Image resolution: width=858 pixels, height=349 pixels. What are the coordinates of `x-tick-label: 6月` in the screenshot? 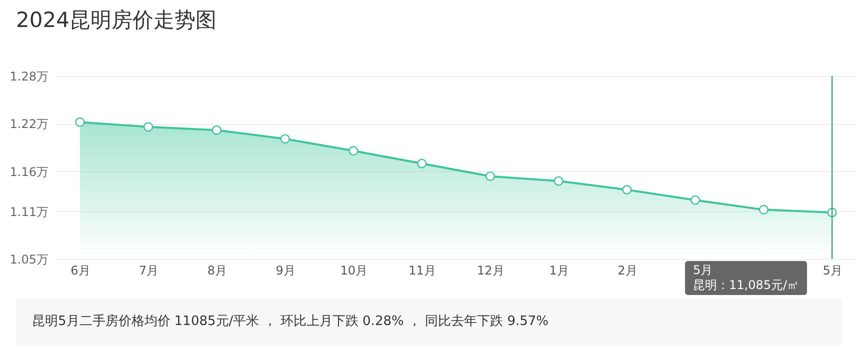 It's located at (80, 271).